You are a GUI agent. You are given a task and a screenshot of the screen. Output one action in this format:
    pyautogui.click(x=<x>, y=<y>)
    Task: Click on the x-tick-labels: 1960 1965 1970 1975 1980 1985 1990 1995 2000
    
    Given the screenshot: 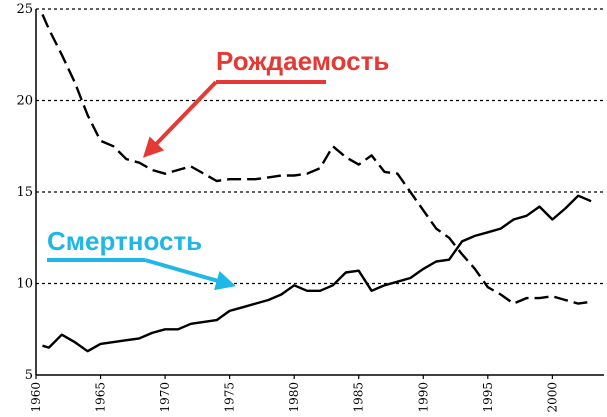 What is the action you would take?
    pyautogui.click(x=294, y=397)
    